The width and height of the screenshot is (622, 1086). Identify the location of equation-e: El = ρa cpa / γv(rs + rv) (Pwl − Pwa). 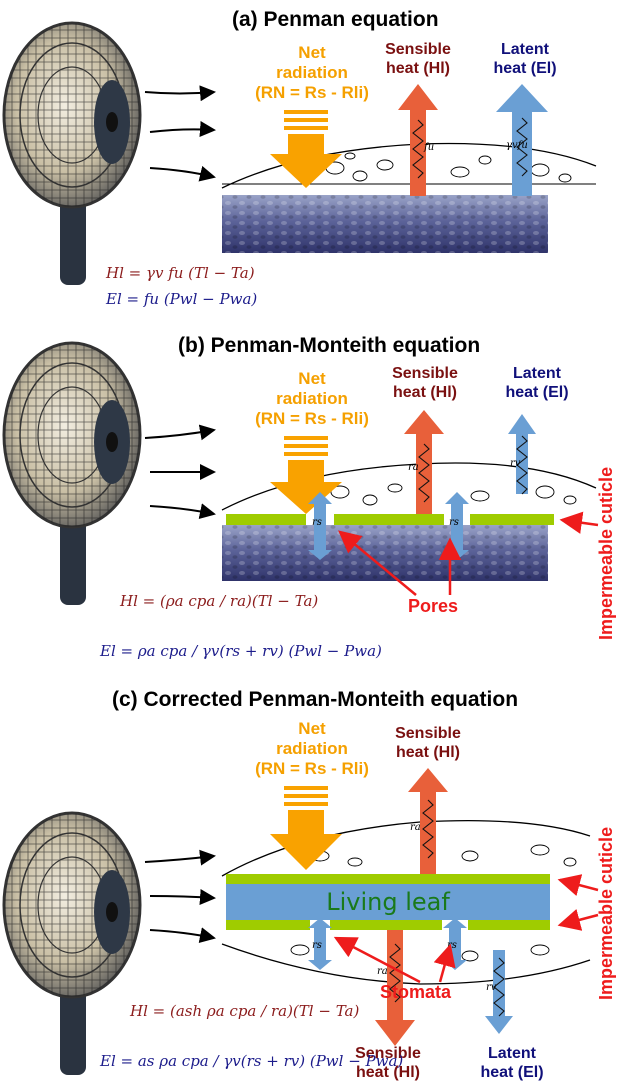
(240, 651).